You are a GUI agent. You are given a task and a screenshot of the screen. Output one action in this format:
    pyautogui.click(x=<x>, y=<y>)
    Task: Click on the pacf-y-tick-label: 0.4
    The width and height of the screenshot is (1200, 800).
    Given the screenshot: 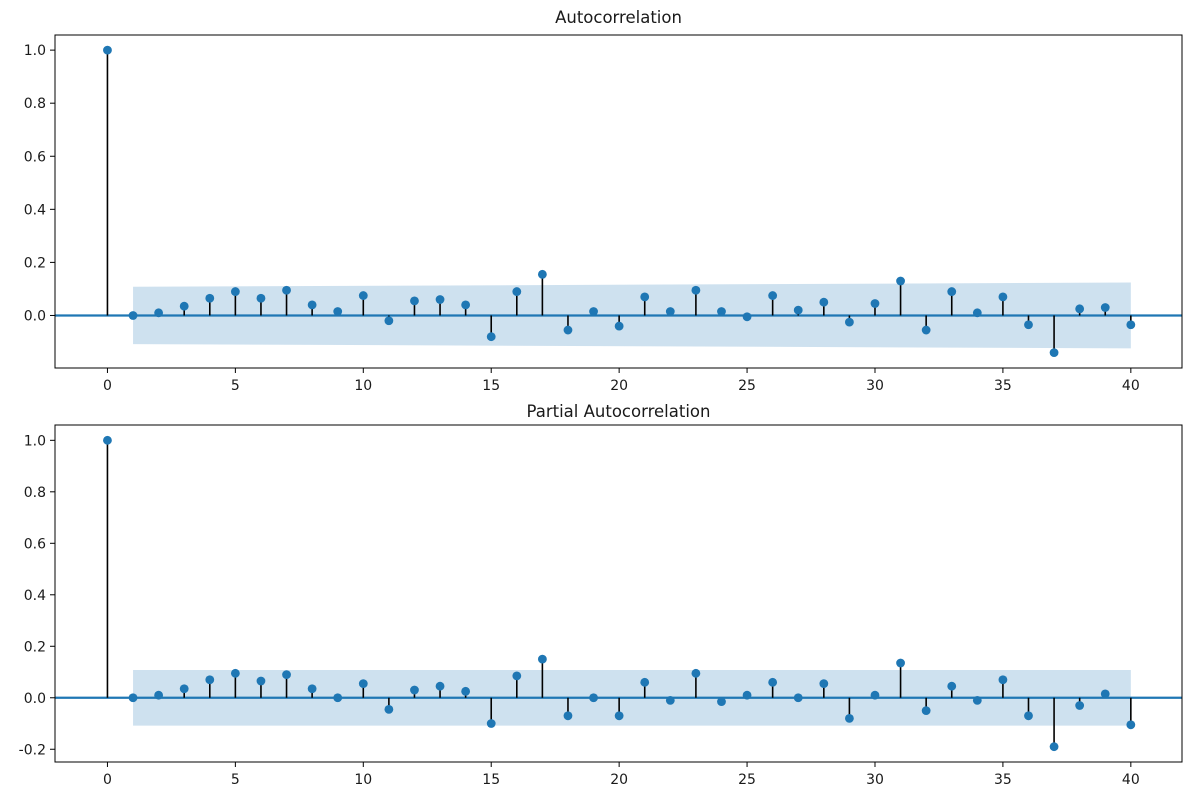 What is the action you would take?
    pyautogui.click(x=35, y=596)
    